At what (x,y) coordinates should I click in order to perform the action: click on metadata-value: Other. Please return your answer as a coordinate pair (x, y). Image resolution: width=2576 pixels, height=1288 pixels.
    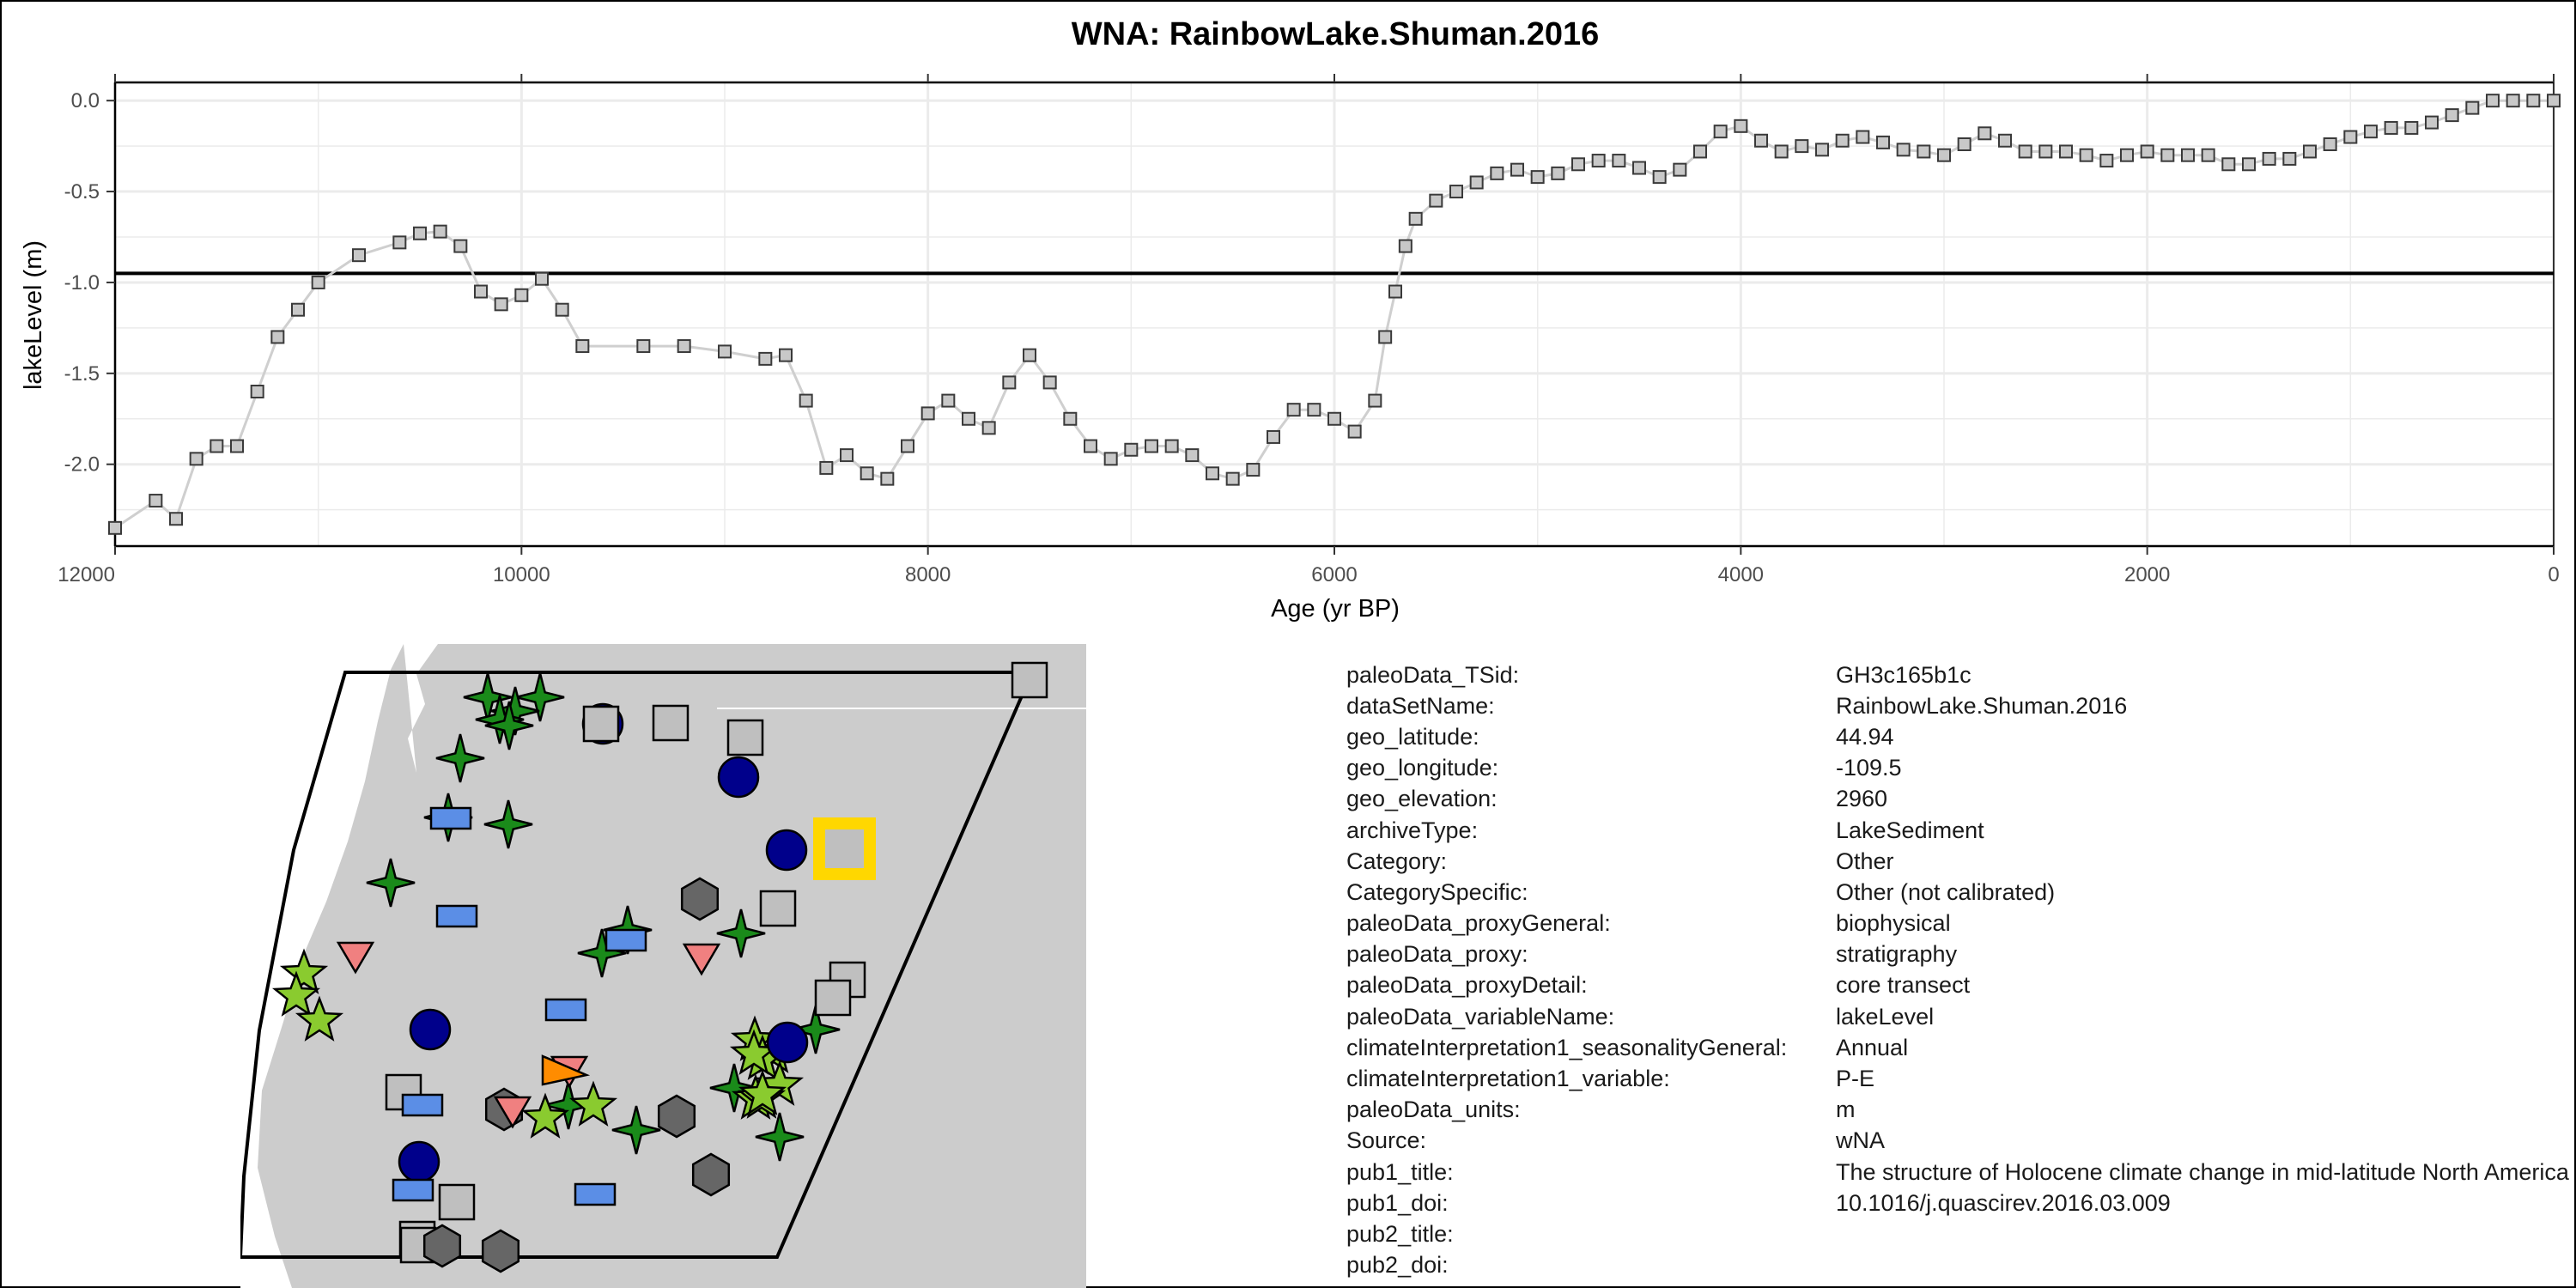
    Looking at the image, I should click on (1865, 861).